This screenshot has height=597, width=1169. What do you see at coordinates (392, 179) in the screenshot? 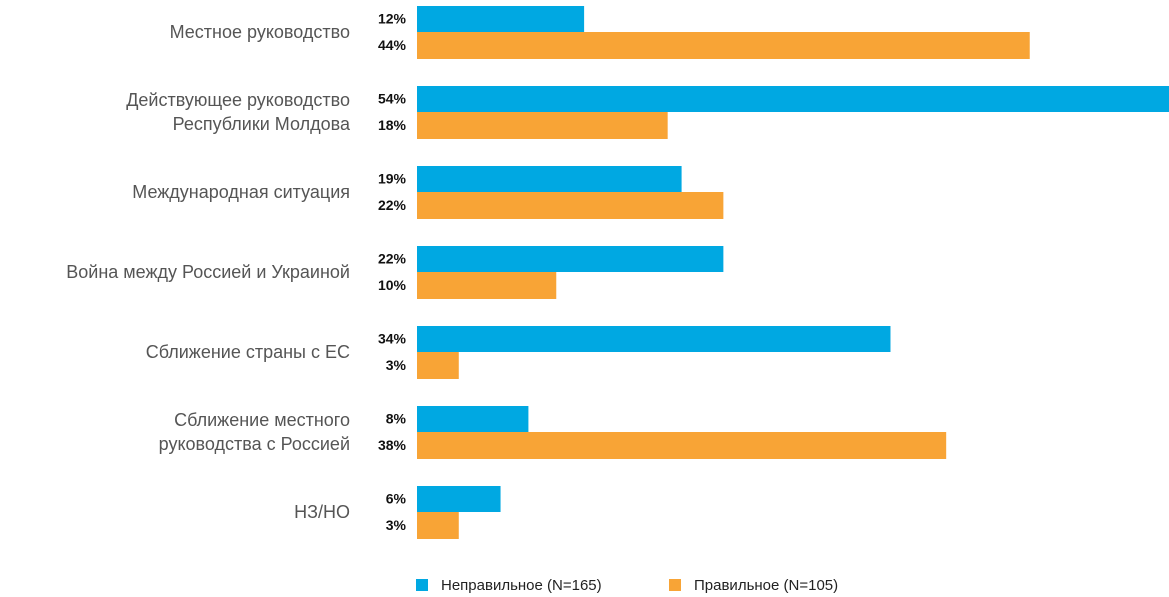
I see `value-label: 19%` at bounding box center [392, 179].